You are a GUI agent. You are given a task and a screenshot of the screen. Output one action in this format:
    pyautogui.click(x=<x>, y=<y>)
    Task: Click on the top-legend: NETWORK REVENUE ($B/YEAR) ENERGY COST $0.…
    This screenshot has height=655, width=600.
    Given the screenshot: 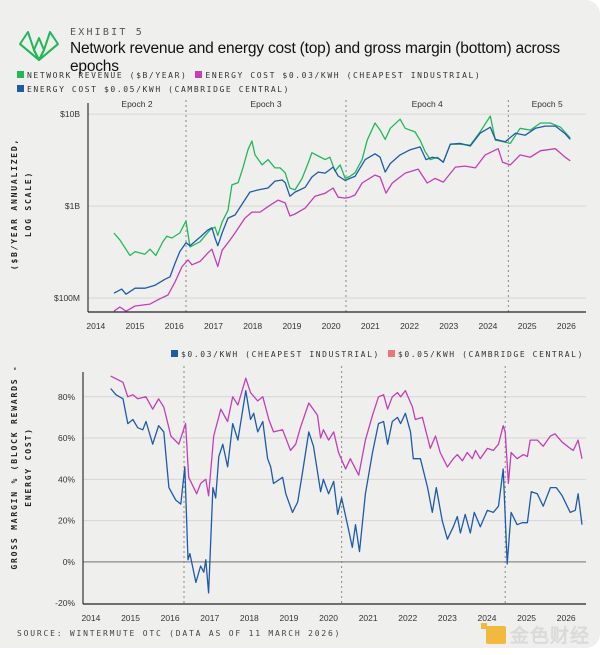 What is the action you would take?
    pyautogui.click(x=253, y=82)
    